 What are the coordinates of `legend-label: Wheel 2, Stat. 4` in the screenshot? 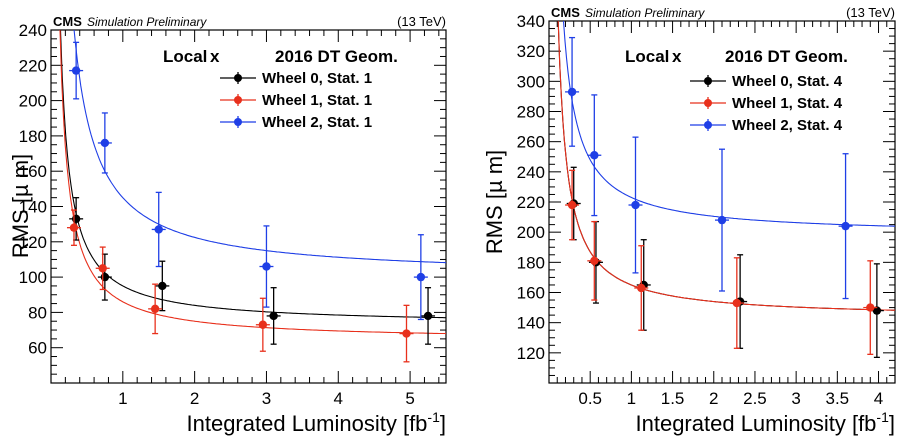 It's located at (787, 125).